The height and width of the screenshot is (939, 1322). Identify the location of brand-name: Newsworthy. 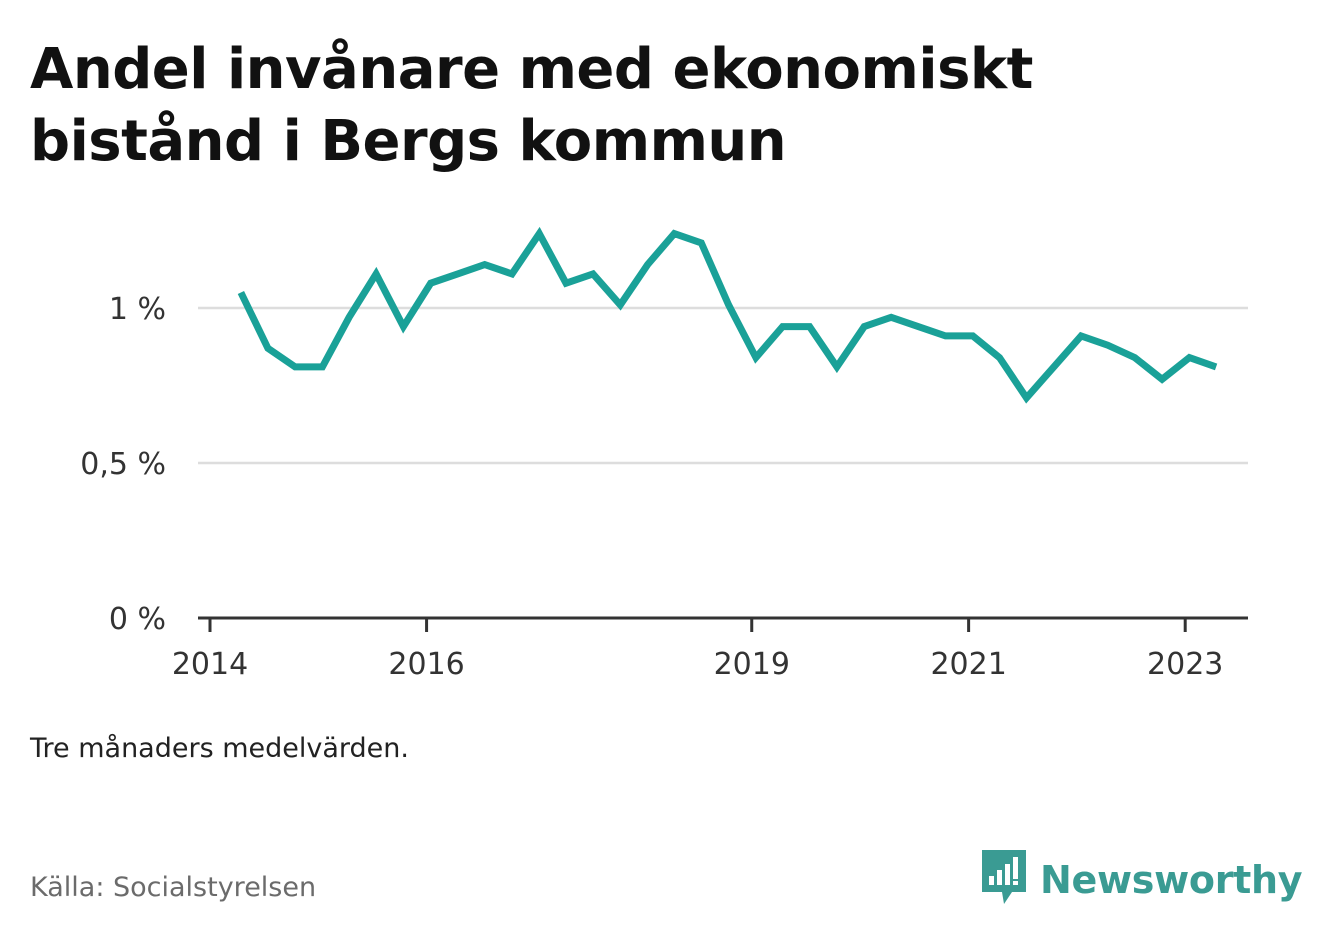
(1171, 880).